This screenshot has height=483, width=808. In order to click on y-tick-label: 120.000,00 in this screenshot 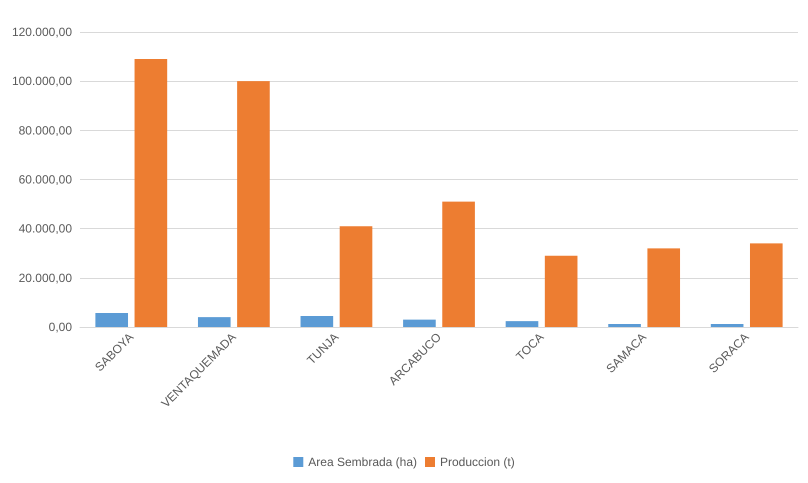, I will do `click(42, 32)`.